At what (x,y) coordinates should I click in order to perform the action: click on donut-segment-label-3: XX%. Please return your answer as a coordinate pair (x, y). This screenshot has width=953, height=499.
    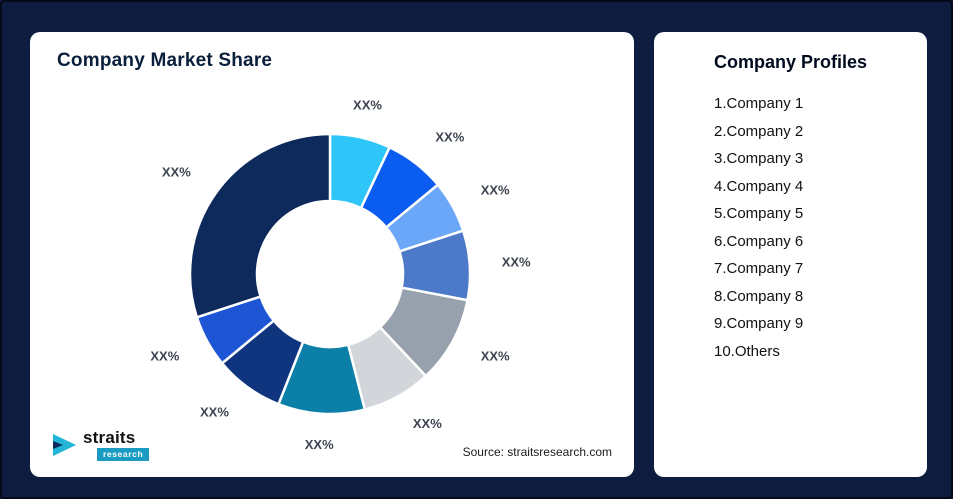
    Looking at the image, I should click on (495, 190).